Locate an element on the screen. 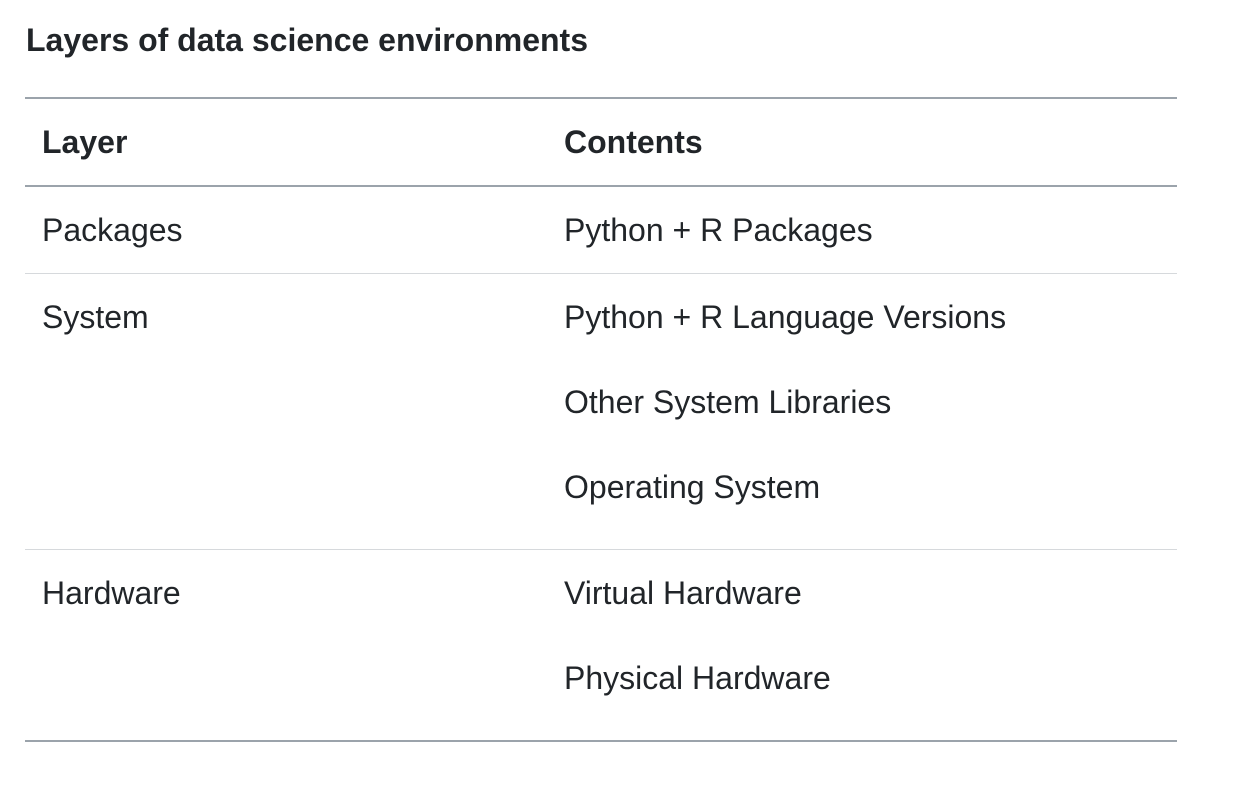 Image resolution: width=1238 pixels, height=804 pixels. layer-cell: Hardware is located at coordinates (111, 593).